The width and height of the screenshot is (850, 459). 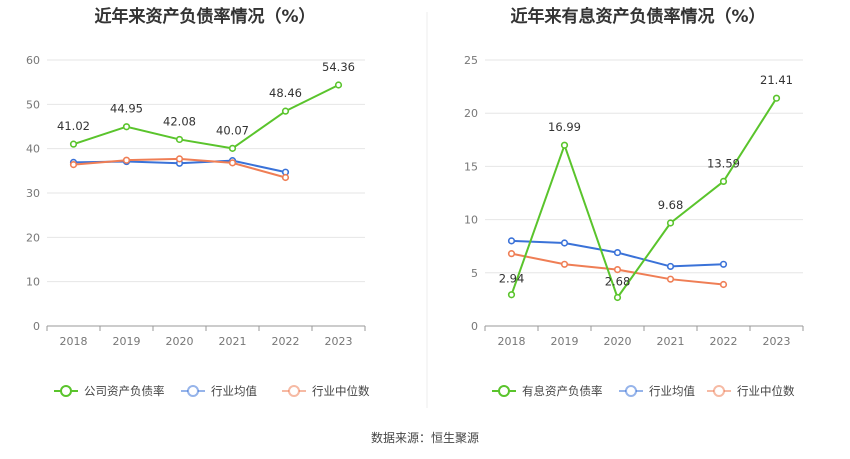 I want to click on data-label: 48.46, so click(x=285, y=93).